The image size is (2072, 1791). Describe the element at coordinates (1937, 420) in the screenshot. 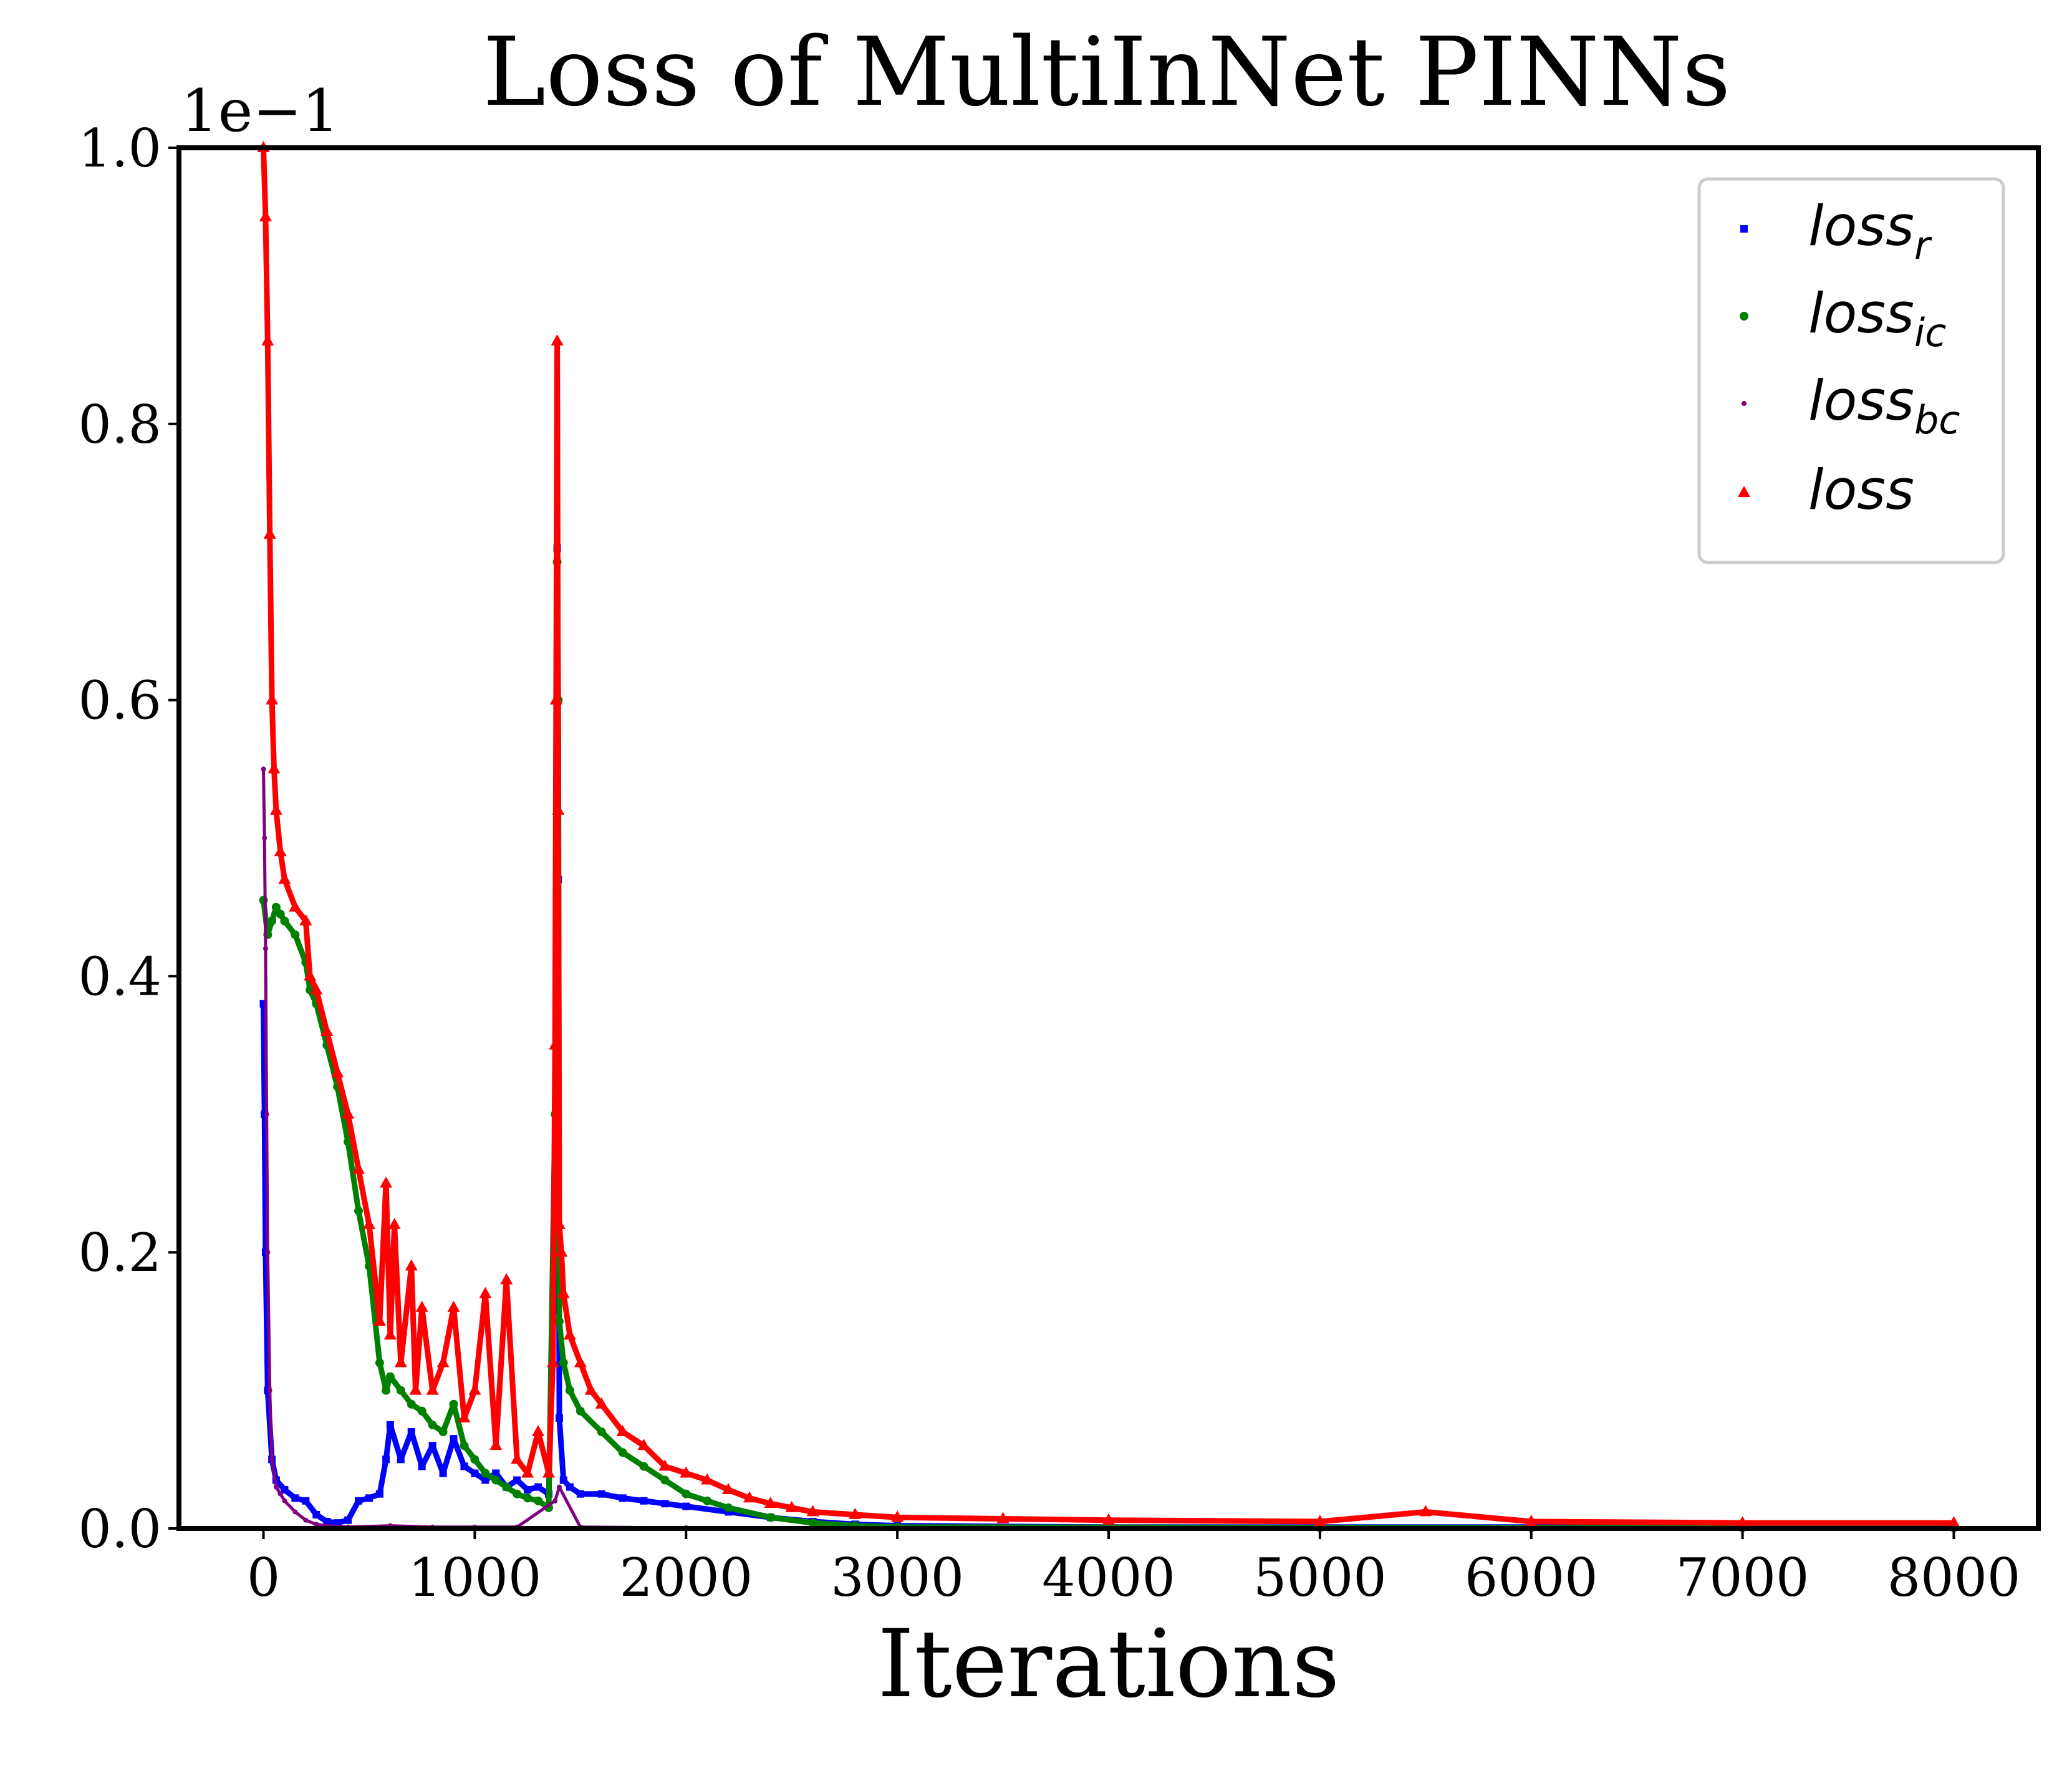

I see `legend-label-subscript: bc` at that location.